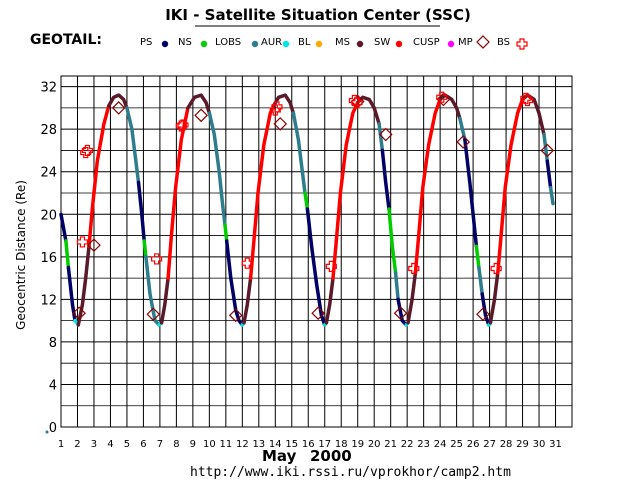  Describe the element at coordinates (399, 44) in the screenshot. I see `legend-swatch-sw` at that location.